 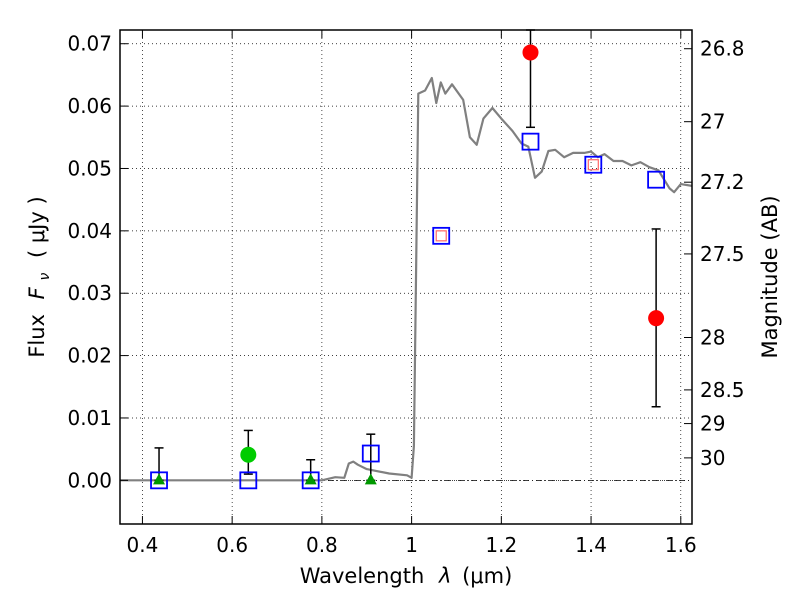 What do you see at coordinates (712, 338) in the screenshot?
I see `y2-tick-label: 28` at bounding box center [712, 338].